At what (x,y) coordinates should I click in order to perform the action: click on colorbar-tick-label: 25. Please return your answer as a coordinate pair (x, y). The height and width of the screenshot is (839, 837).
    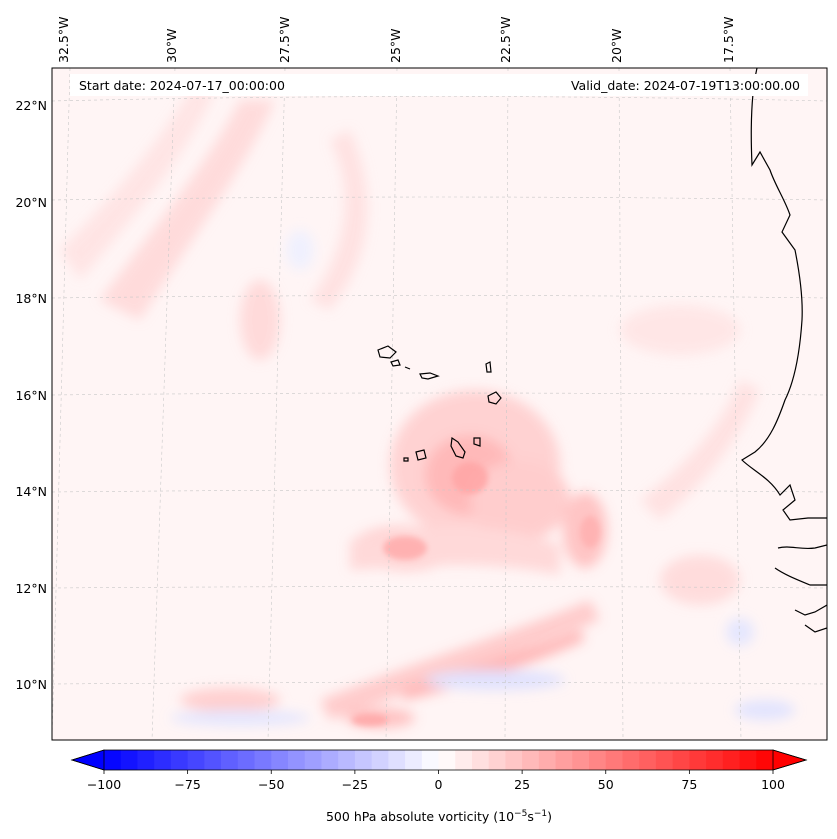
    Looking at the image, I should click on (522, 784).